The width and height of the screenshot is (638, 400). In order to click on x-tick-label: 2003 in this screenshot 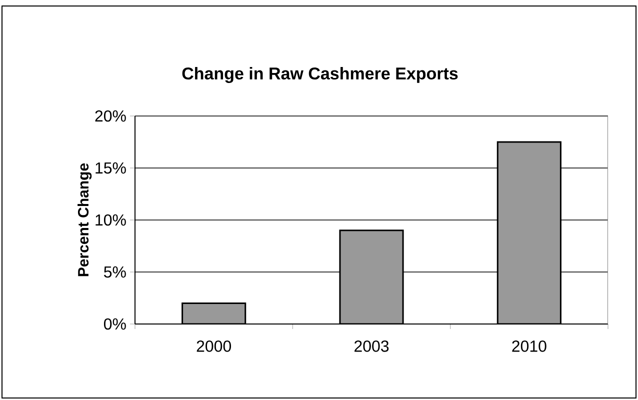, I will do `click(371, 346)`.